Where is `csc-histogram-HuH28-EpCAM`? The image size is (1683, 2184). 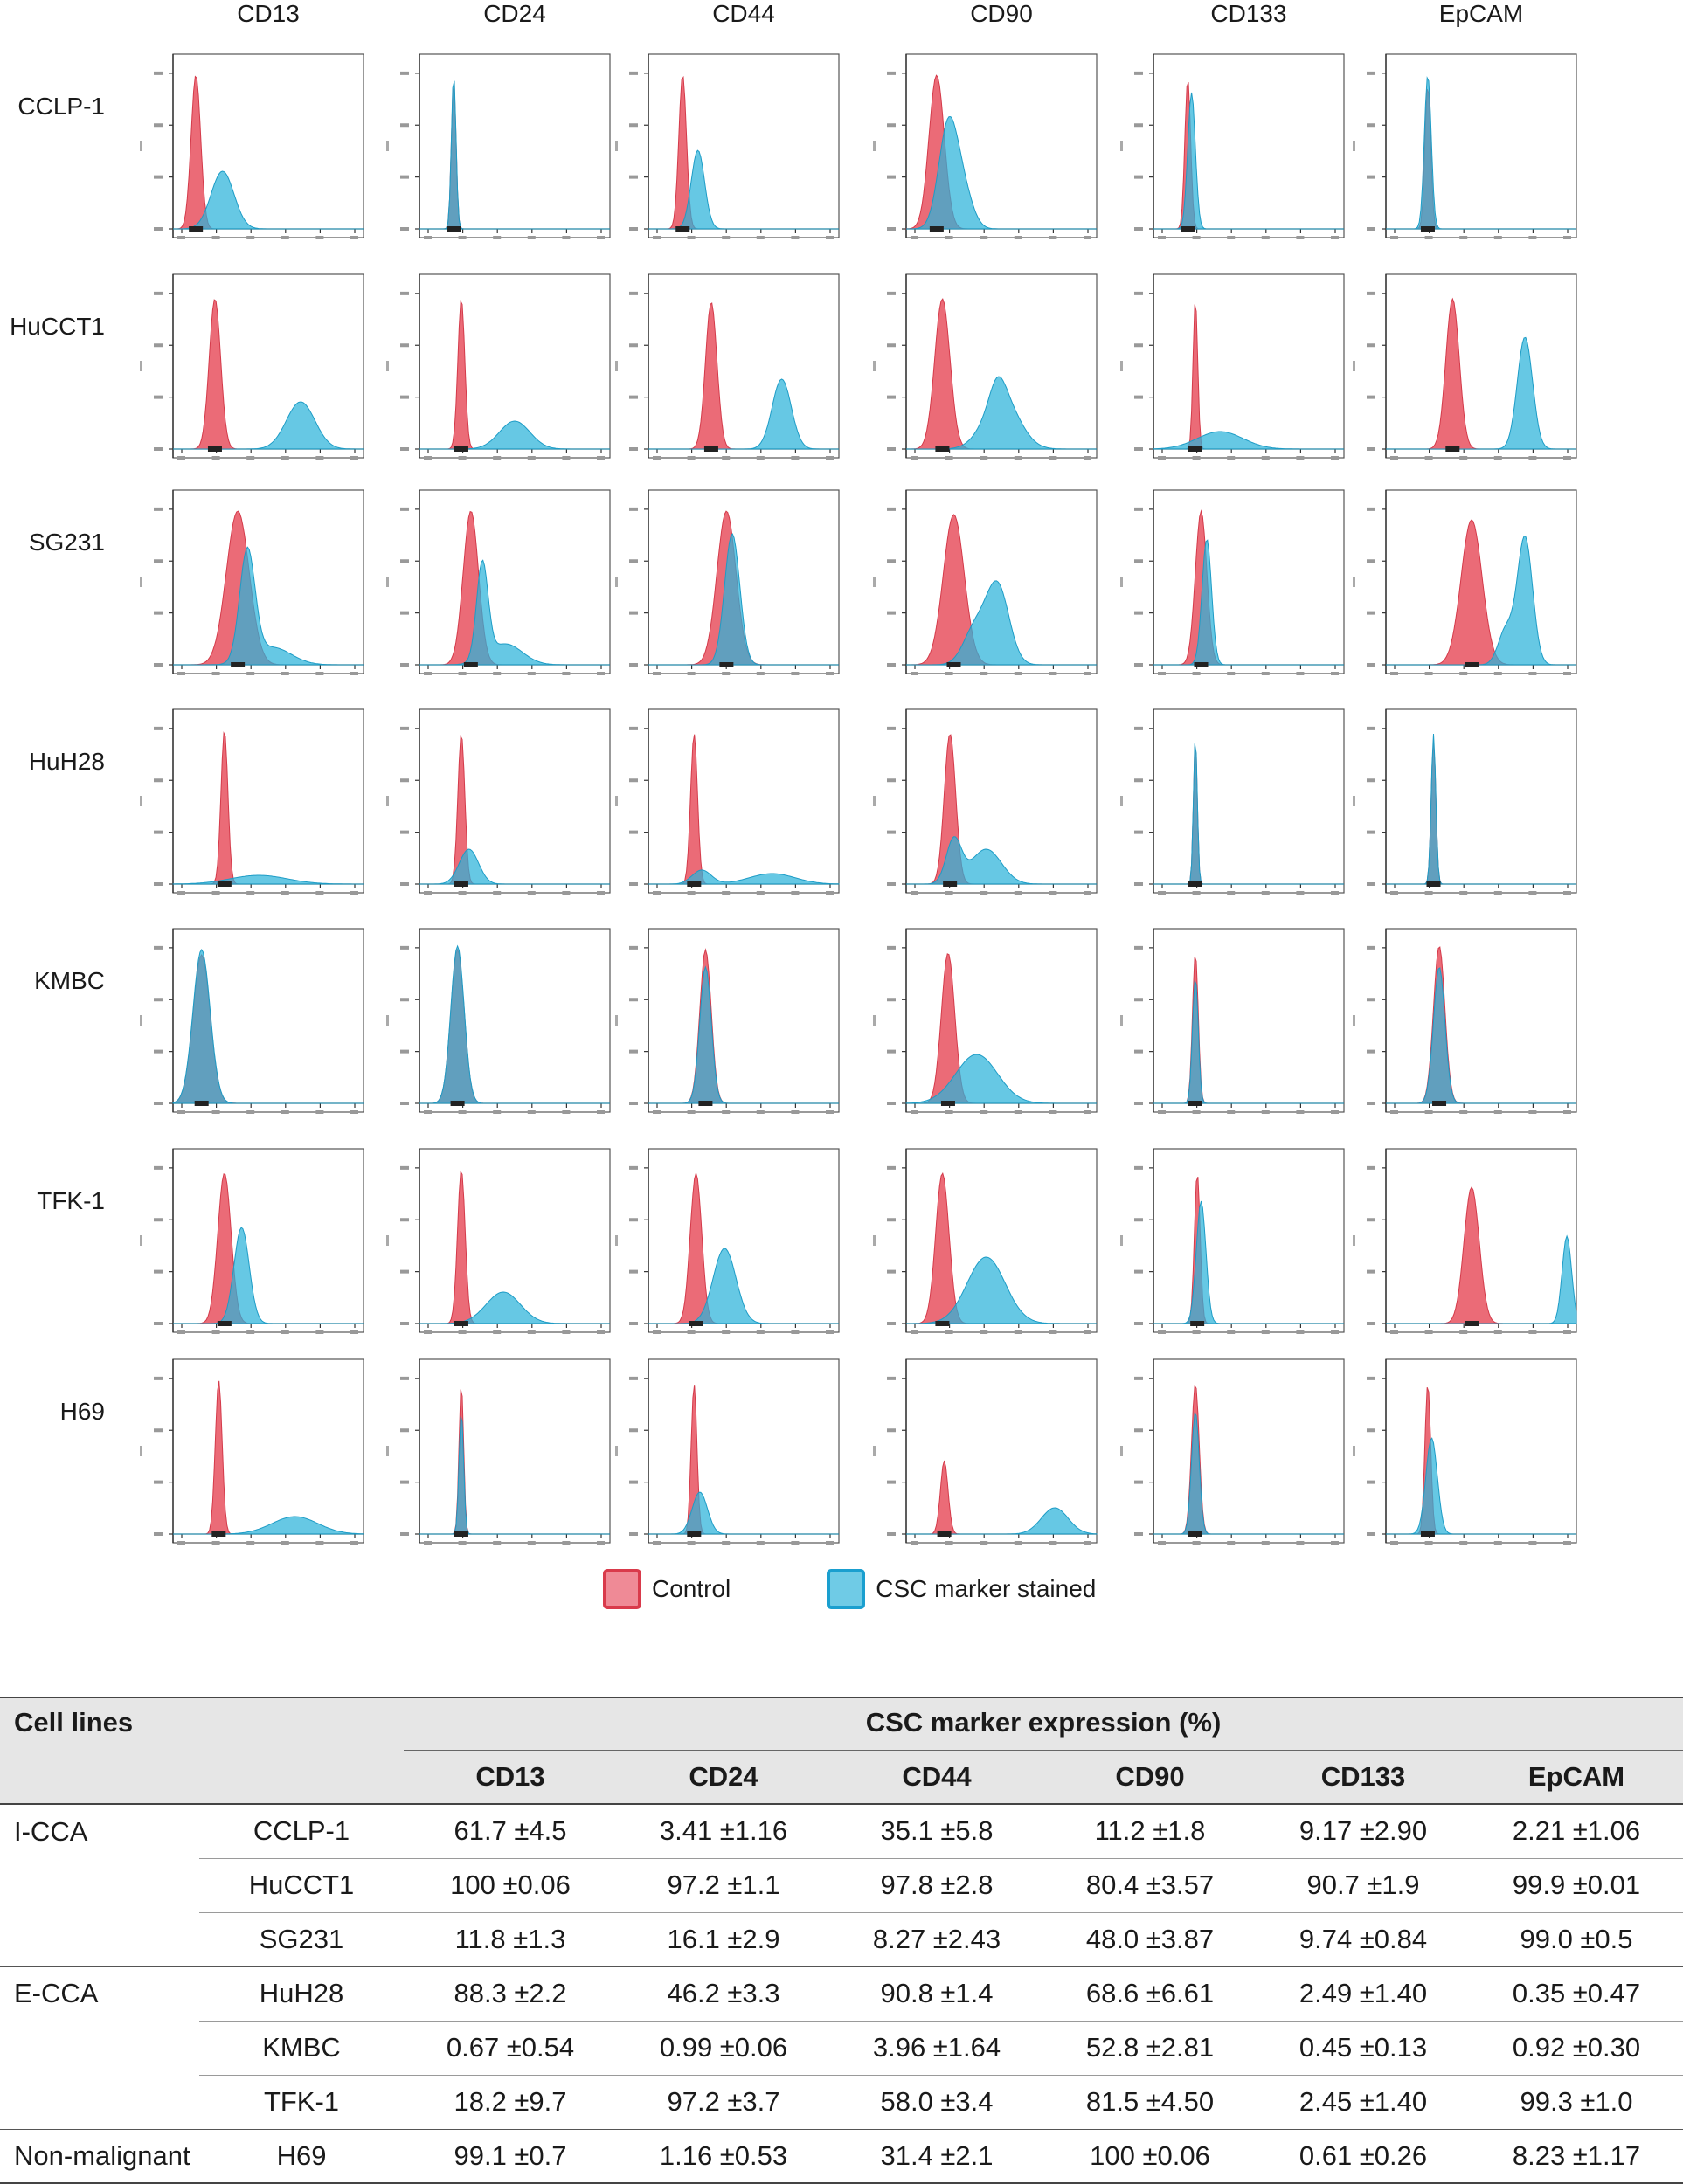 csc-histogram-HuH28-EpCAM is located at coordinates (1481, 809).